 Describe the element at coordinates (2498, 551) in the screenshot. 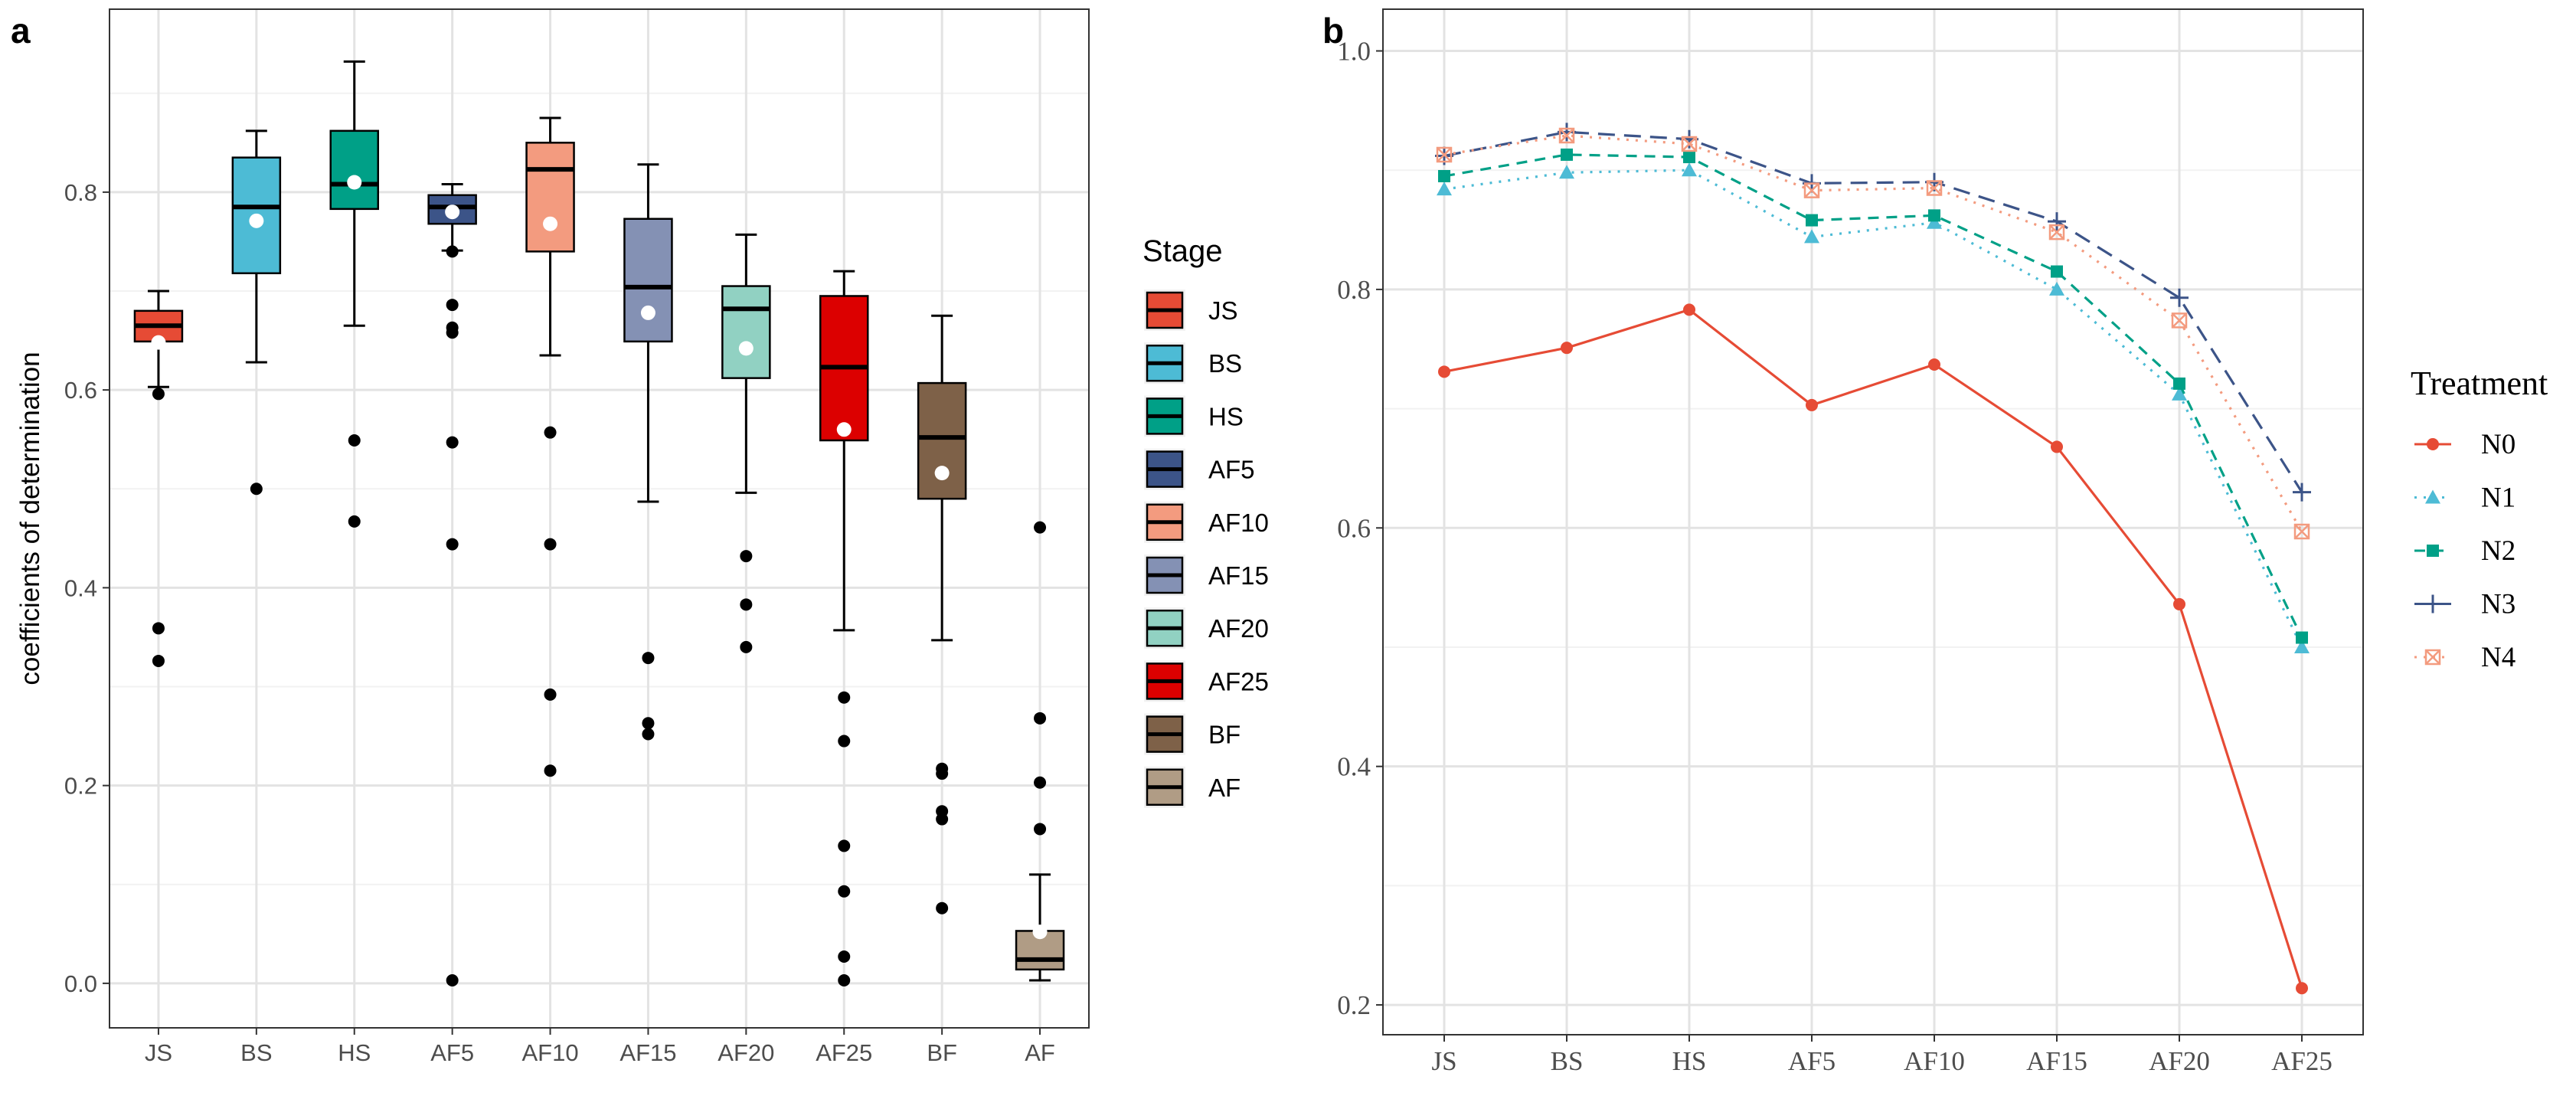

I see `legend-label: N2` at that location.